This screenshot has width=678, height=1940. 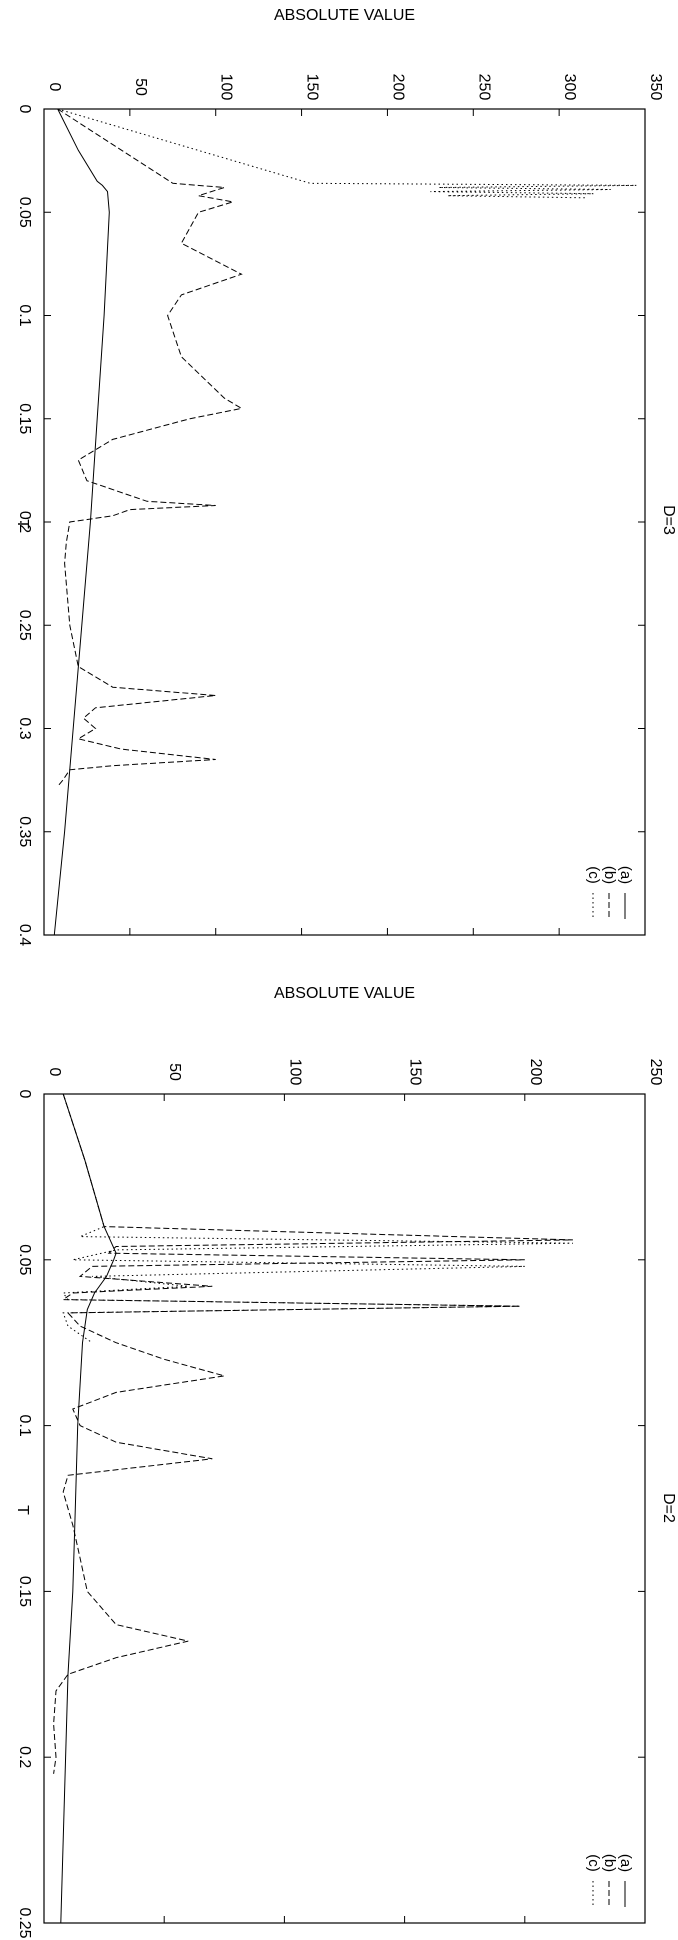 What do you see at coordinates (655, 87) in the screenshot?
I see `value-tick-label: 350` at bounding box center [655, 87].